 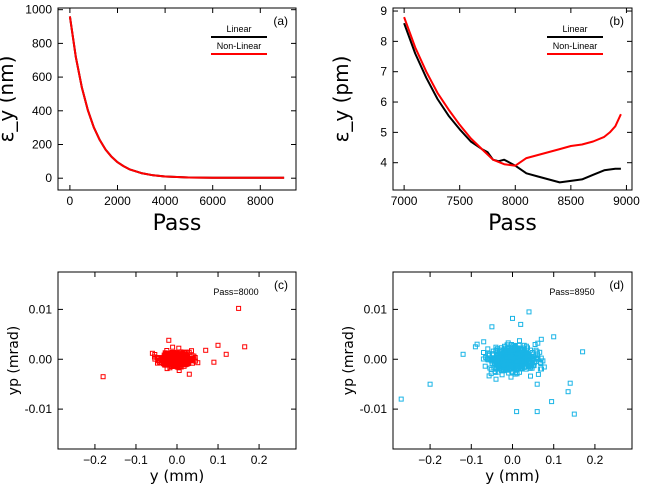 I want to click on x-axis-label: Pass, so click(x=177, y=223).